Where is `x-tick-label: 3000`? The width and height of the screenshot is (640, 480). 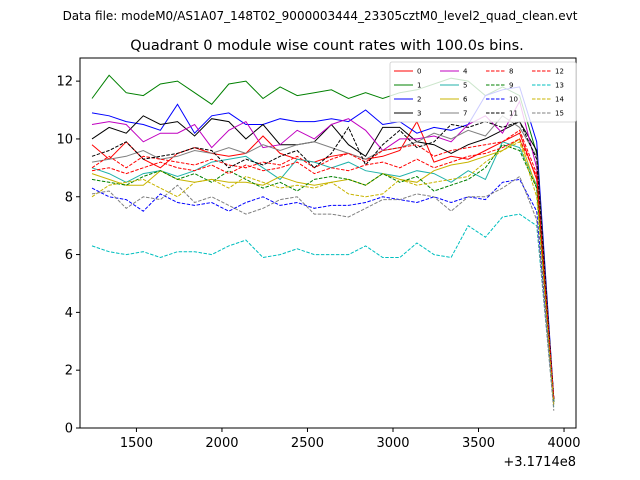
x-tick-label: 3000 is located at coordinates (392, 443).